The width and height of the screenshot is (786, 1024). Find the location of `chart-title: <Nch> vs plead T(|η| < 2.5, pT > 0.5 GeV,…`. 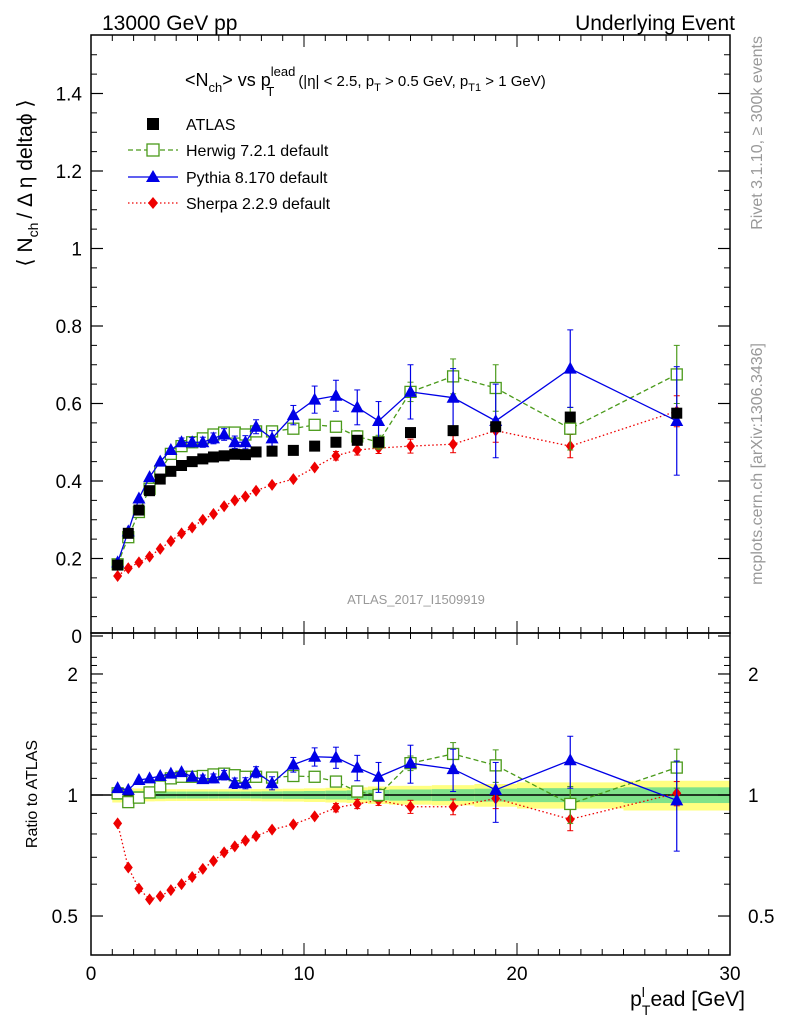

chart-title: <Nch> vs plead T(|η| < 2.5, pT > 0.5 GeV,… is located at coordinates (365, 81).